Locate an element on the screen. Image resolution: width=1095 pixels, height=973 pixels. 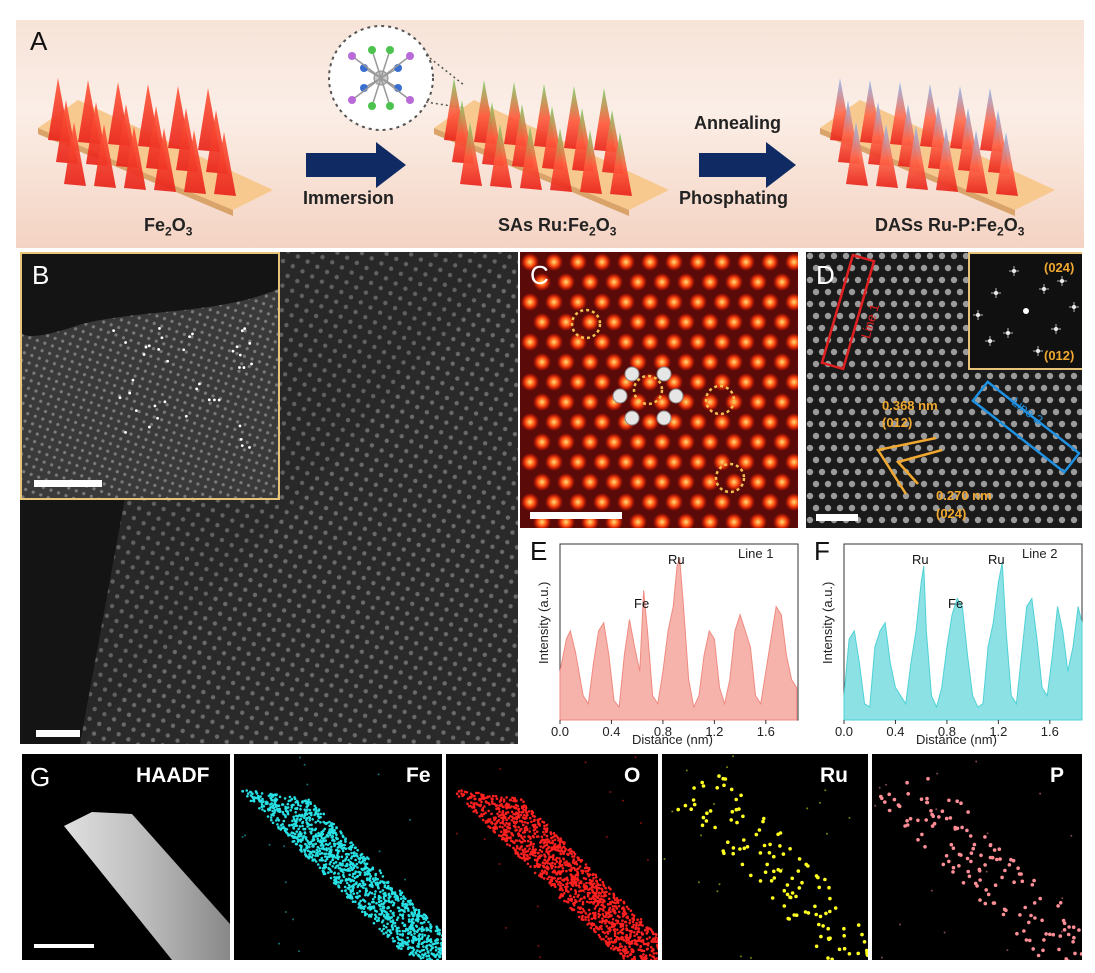
panel-label-f: F is located at coordinates (822, 551).